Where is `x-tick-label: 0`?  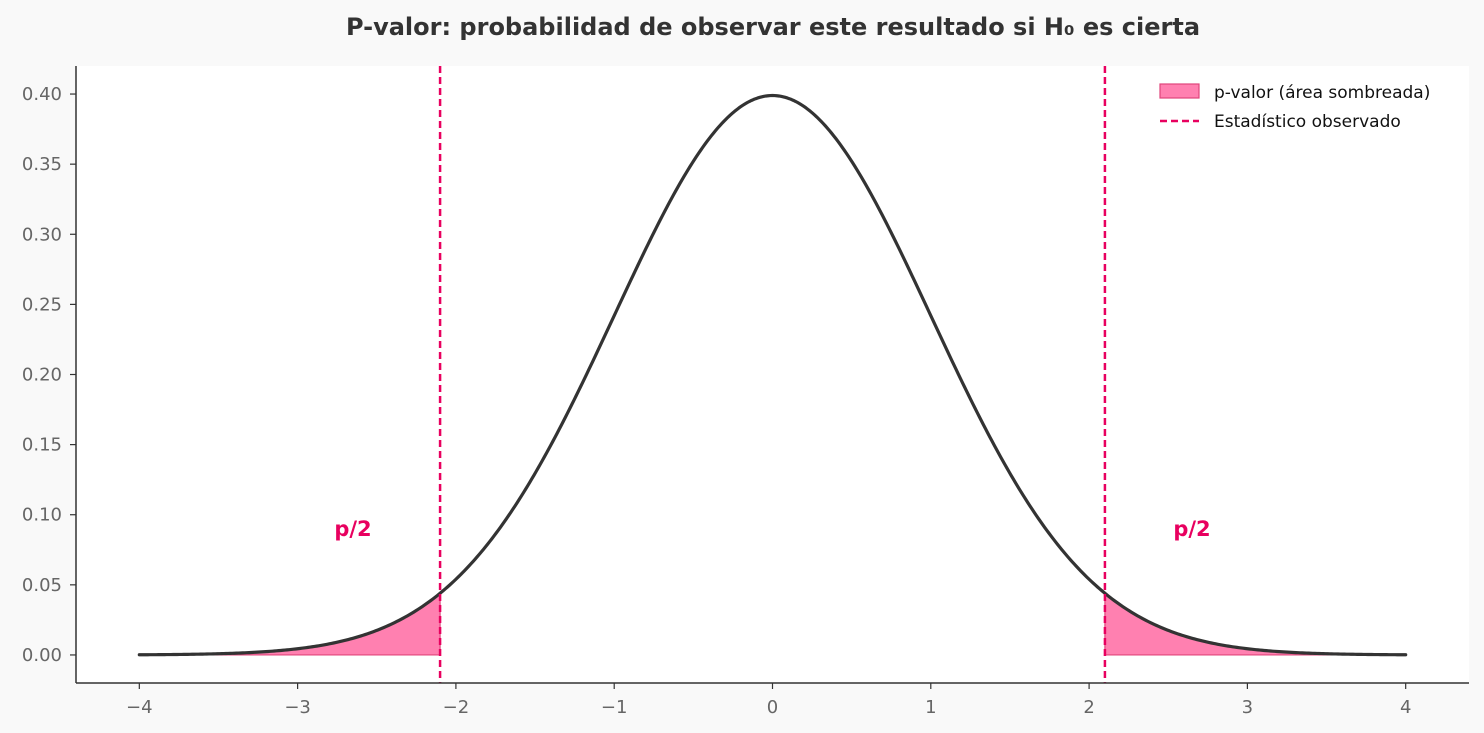
x-tick-label: 0 is located at coordinates (772, 707).